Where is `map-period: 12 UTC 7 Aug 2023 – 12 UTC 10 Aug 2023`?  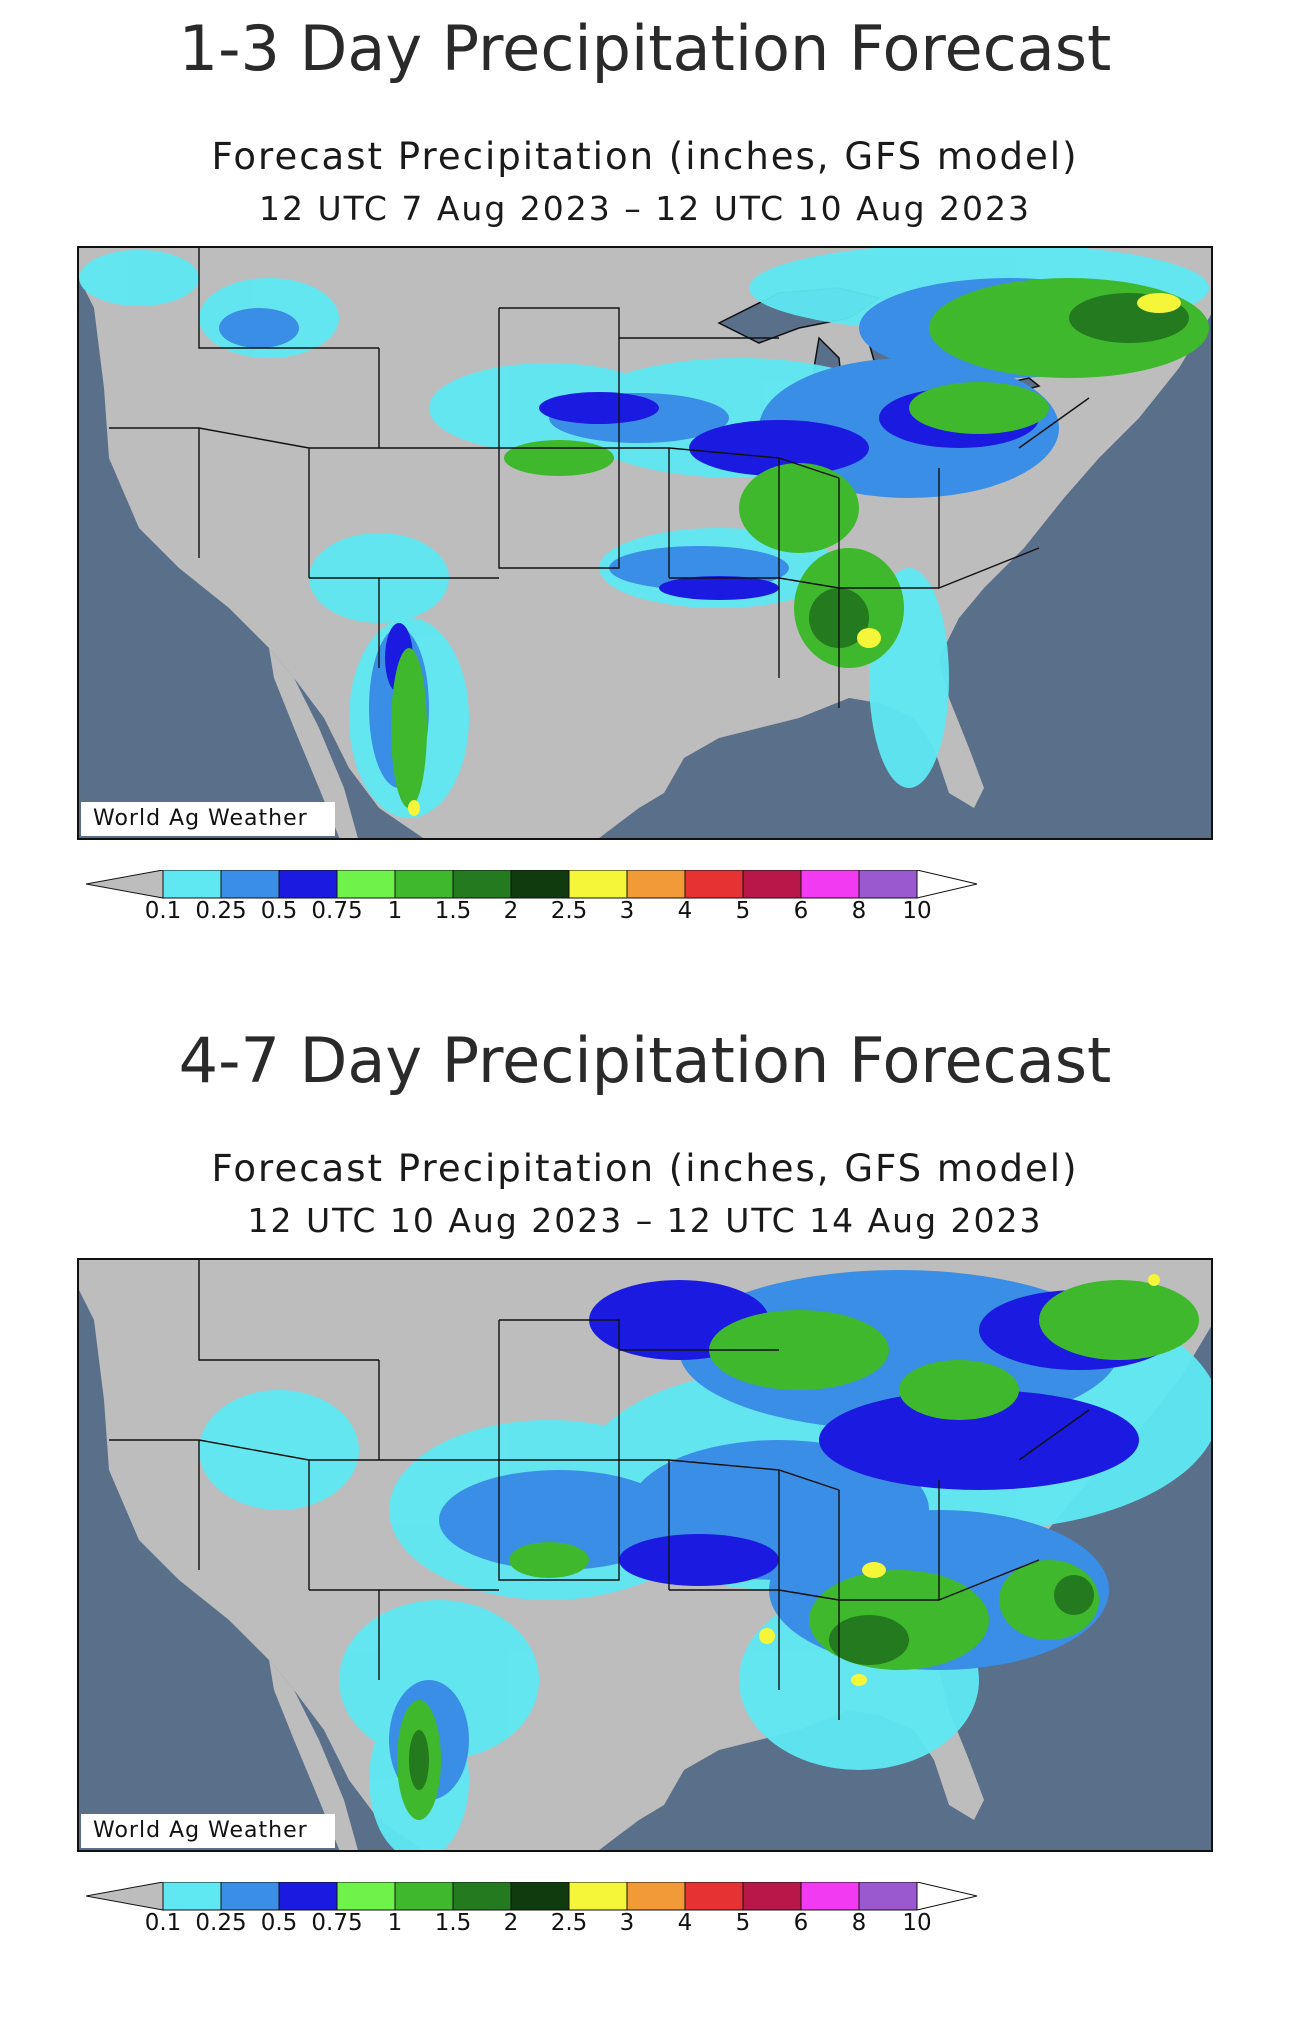
map-period: 12 UTC 7 Aug 2023 – 12 UTC 10 Aug 2023 is located at coordinates (645, 208).